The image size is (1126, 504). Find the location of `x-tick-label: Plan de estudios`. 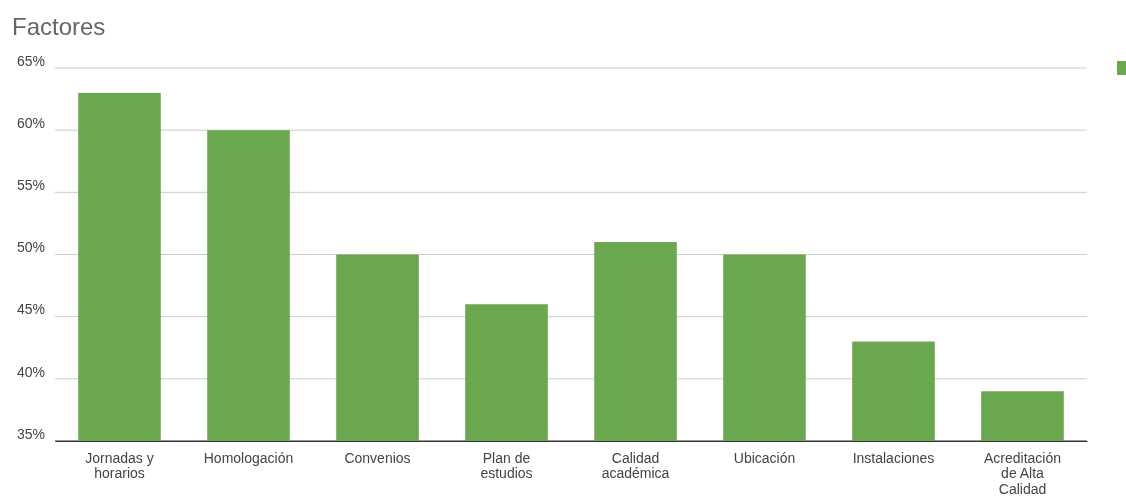

x-tick-label: Plan de estudios is located at coordinates (506, 465).